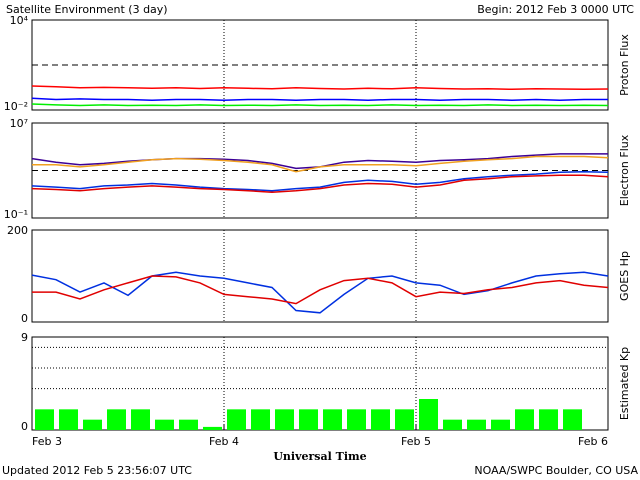 The width and height of the screenshot is (640, 480). I want to click on y-tick-label: 10⁷, so click(19, 123).